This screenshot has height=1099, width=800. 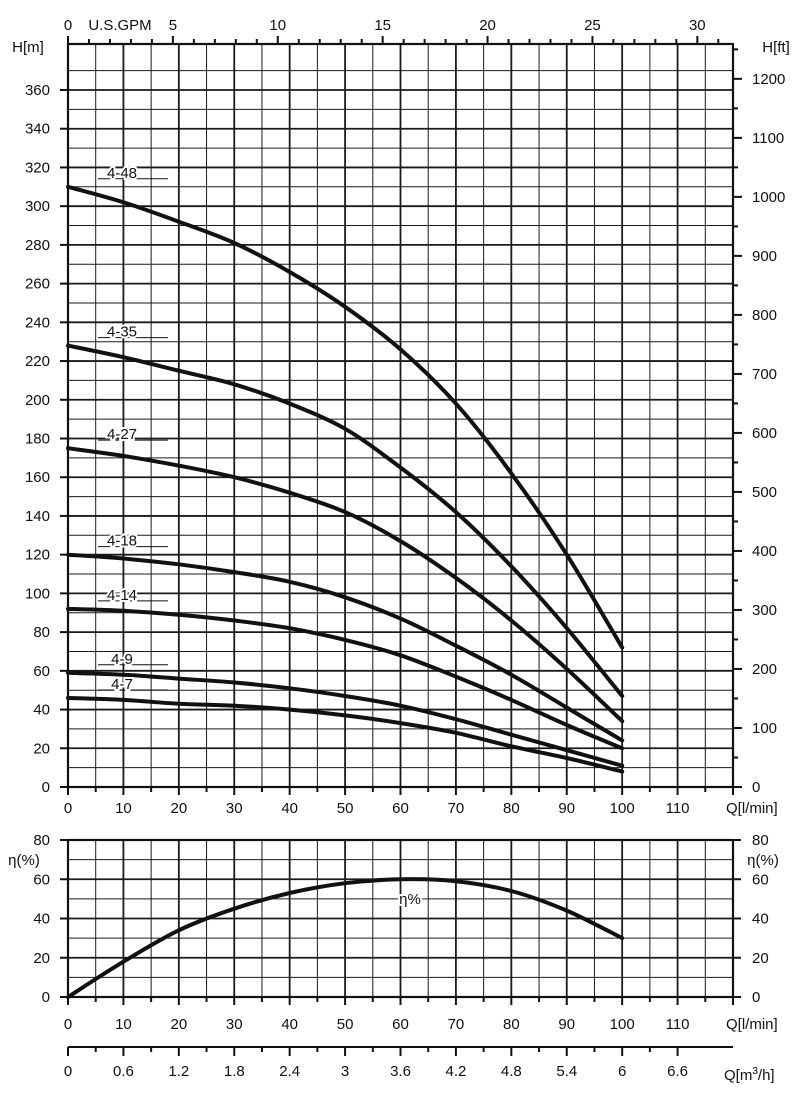 I want to click on m3h-tick-label: 0, so click(x=68, y=1071).